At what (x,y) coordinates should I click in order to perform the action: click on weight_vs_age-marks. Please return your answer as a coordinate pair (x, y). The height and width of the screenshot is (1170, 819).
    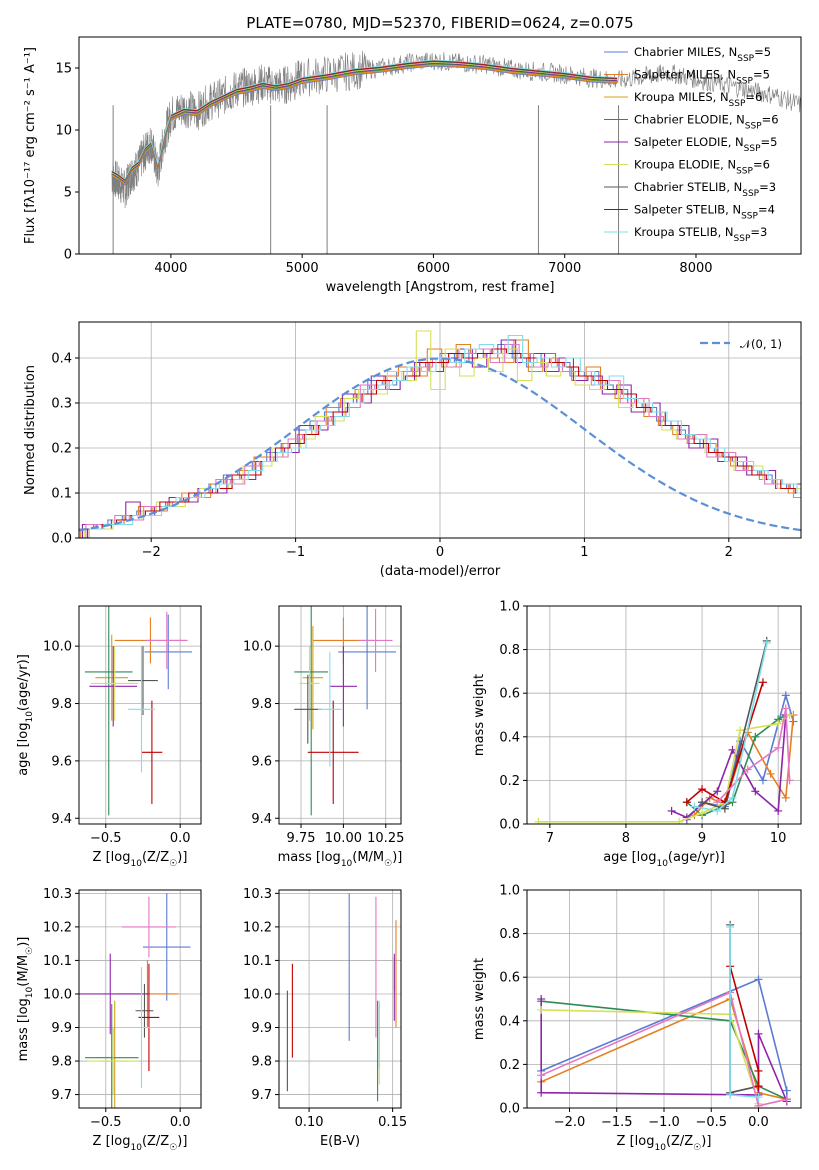
    Looking at the image, I should click on (666, 730).